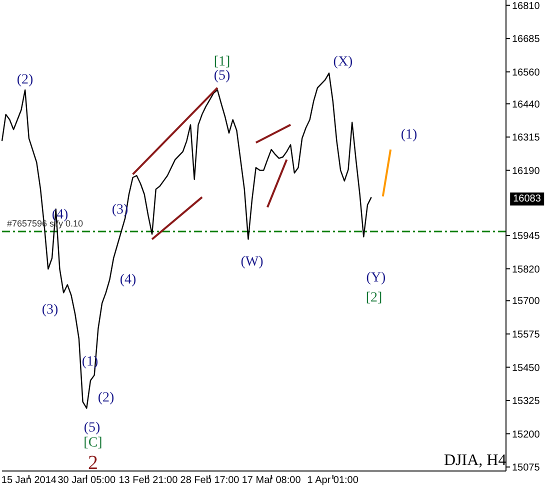 The height and width of the screenshot is (489, 548). Describe the element at coordinates (29, 480) in the screenshot. I see `x-tick-label: 15 Jan 2014` at that location.